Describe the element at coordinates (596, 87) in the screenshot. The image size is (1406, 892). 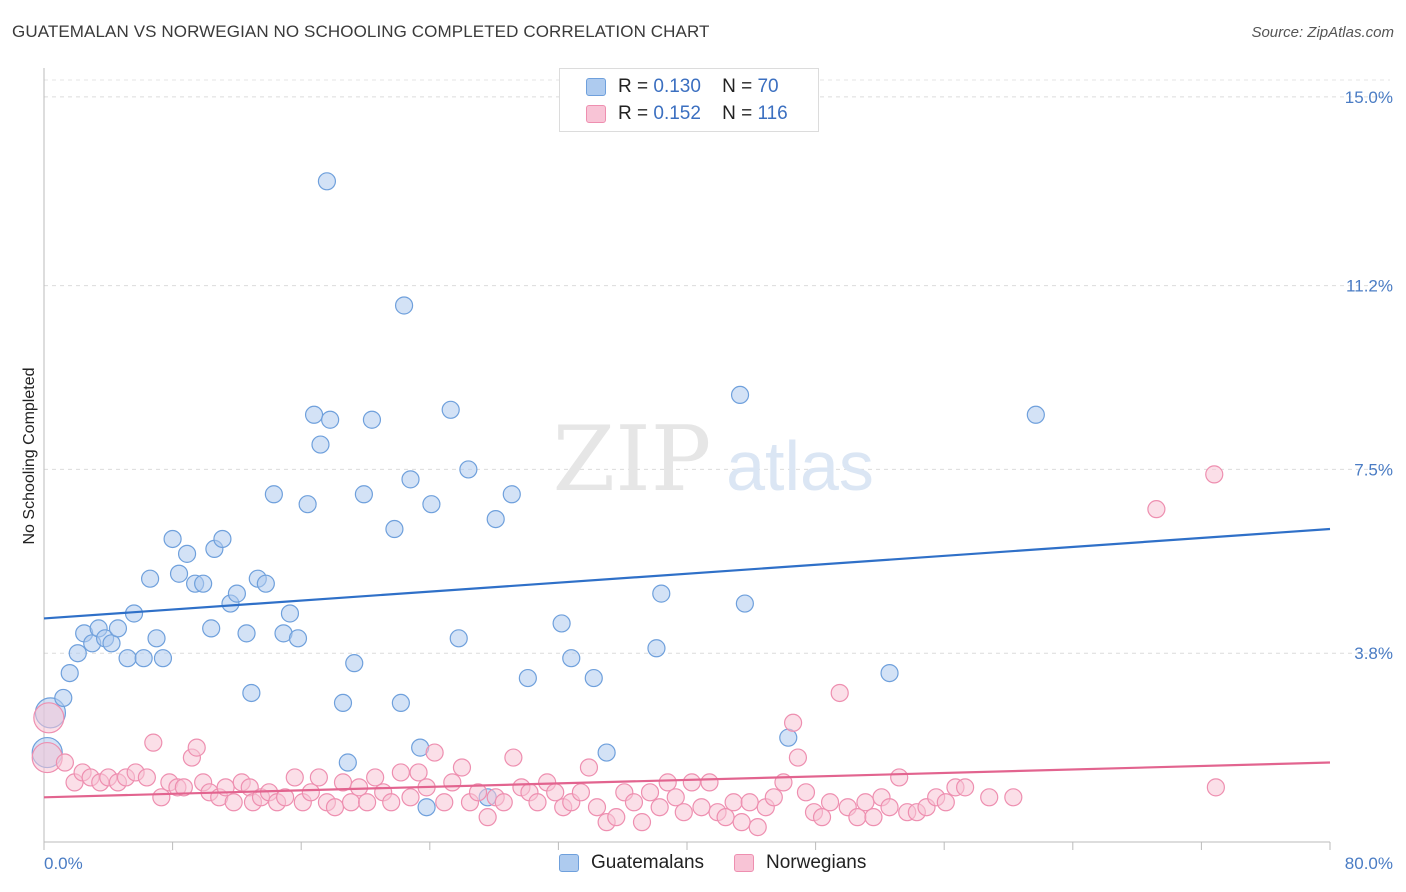
I see `legend-swatch-guatemalans` at that location.